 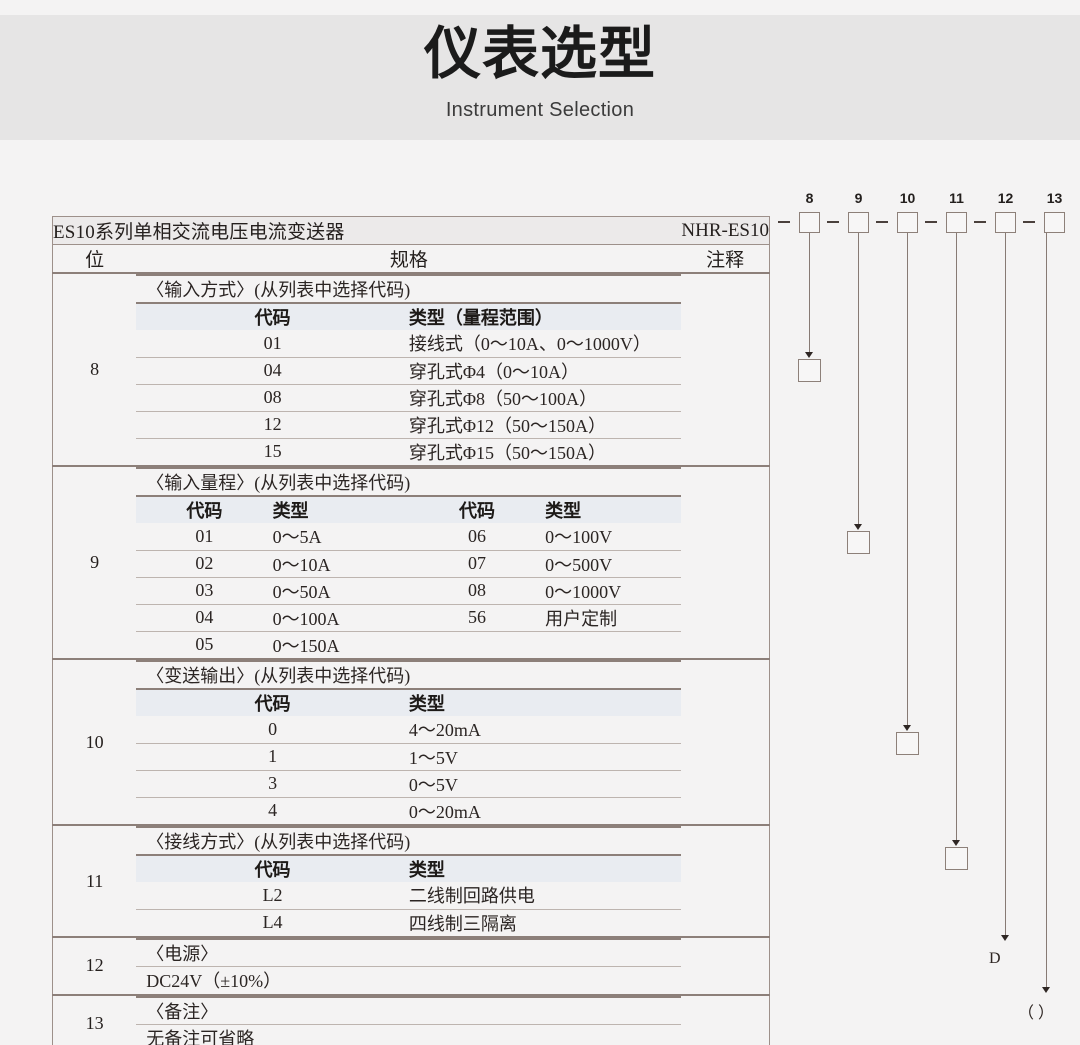 I want to click on table-row: 15 穿孔式Φ15（50～150A）, so click(x=409, y=451).